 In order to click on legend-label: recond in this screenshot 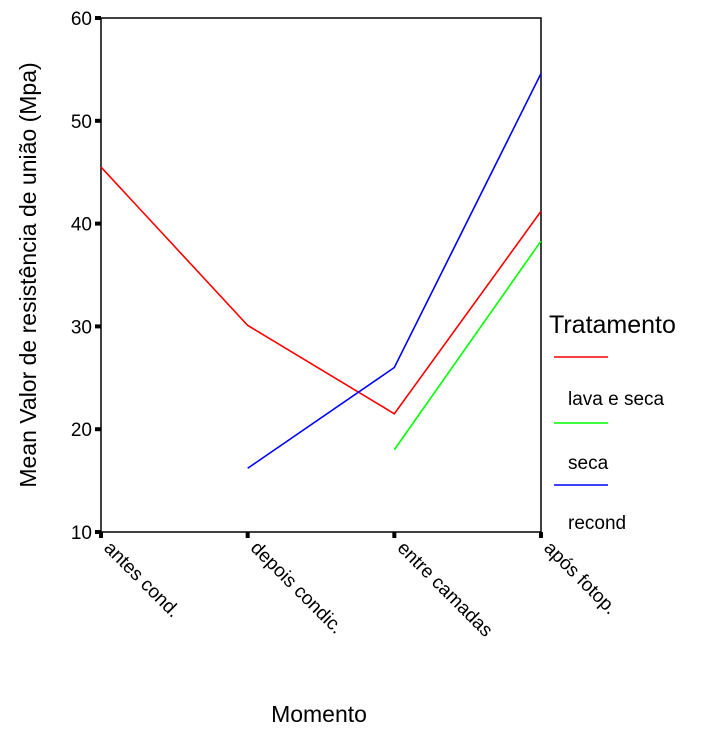, I will do `click(597, 523)`.